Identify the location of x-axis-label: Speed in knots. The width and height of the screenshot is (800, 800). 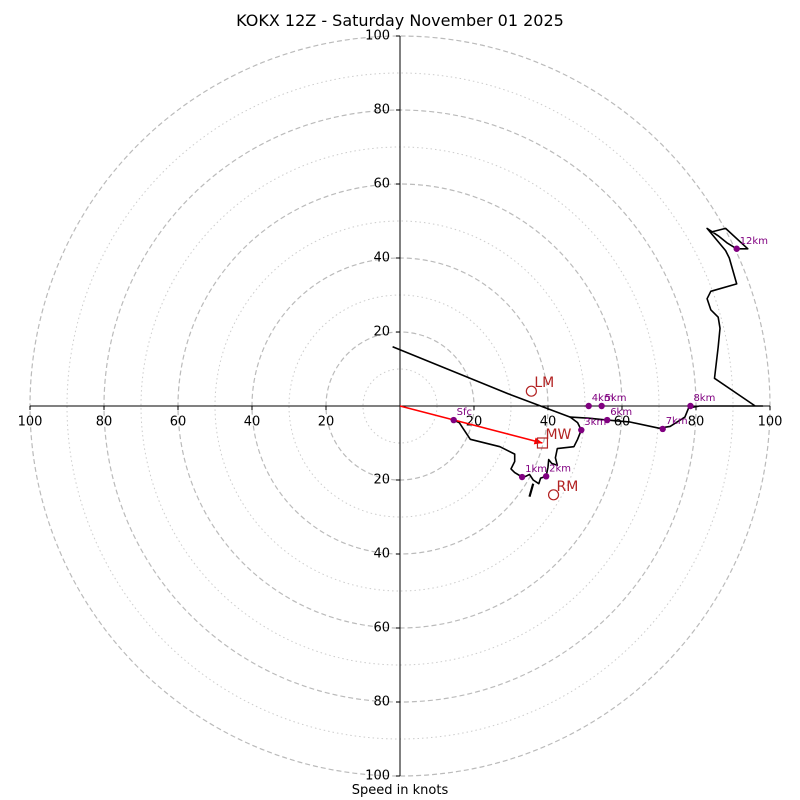
(400, 790).